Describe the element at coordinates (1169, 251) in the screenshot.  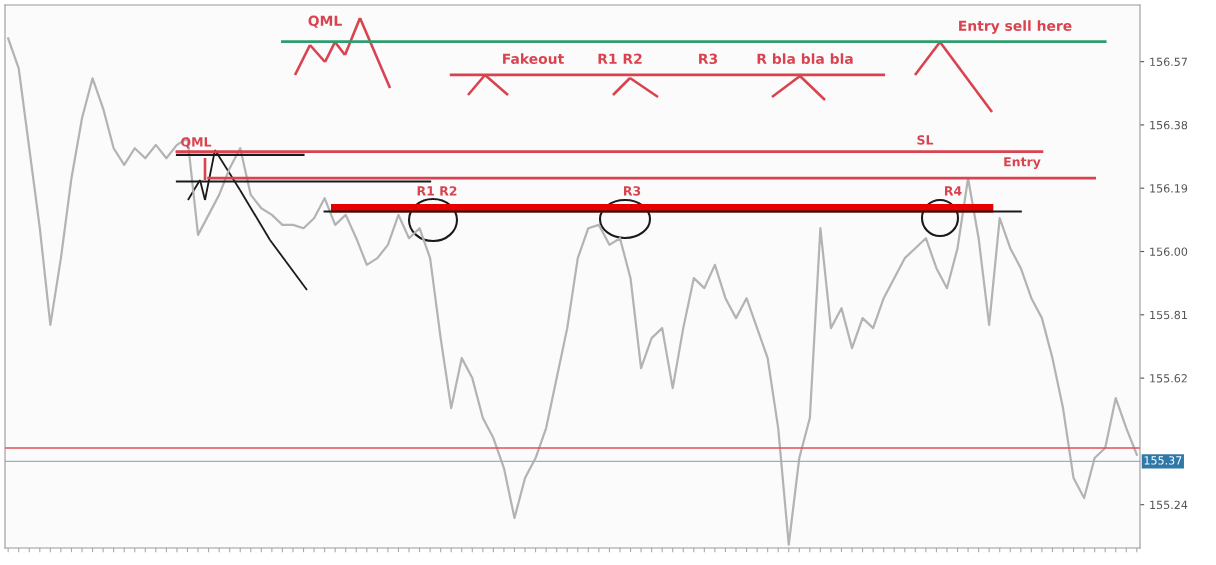
I see `y-tick-label: 156.00` at that location.